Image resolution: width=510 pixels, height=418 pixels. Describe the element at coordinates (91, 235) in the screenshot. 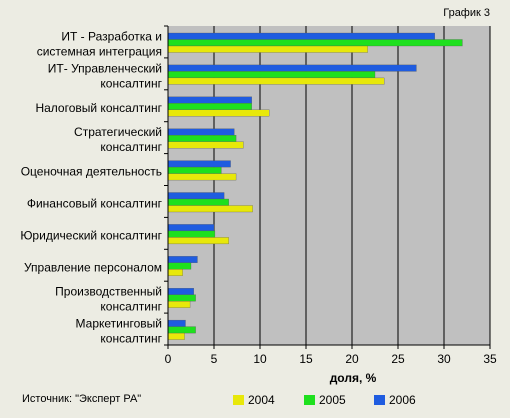

I see `category-label: Юридический консалтинг` at that location.